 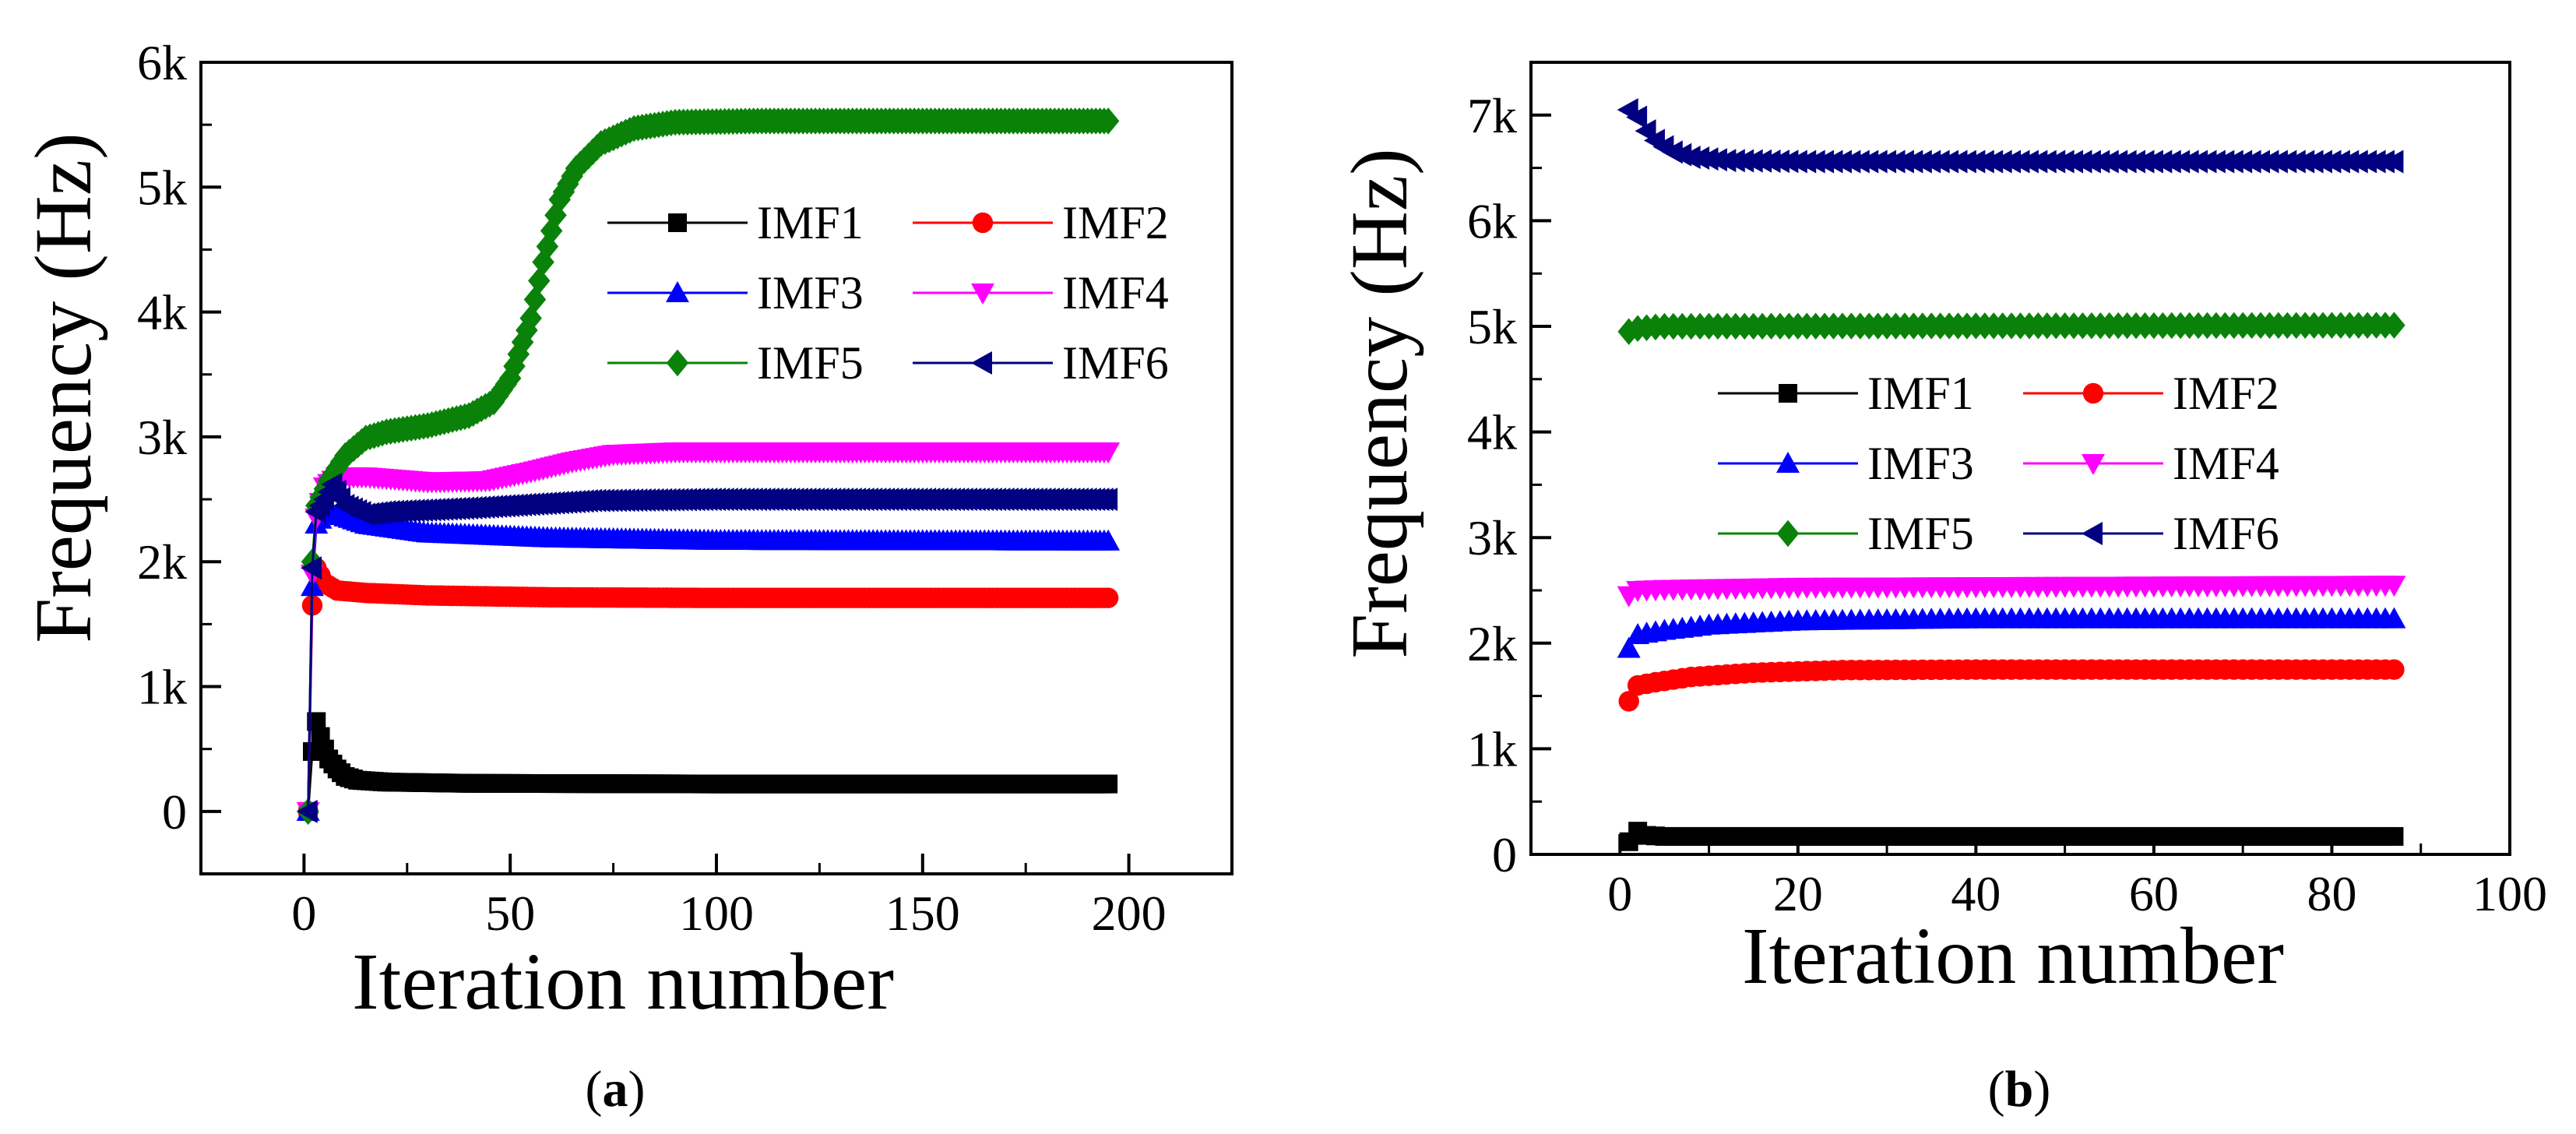 I want to click on panel-caption: (a), so click(x=616, y=1089).